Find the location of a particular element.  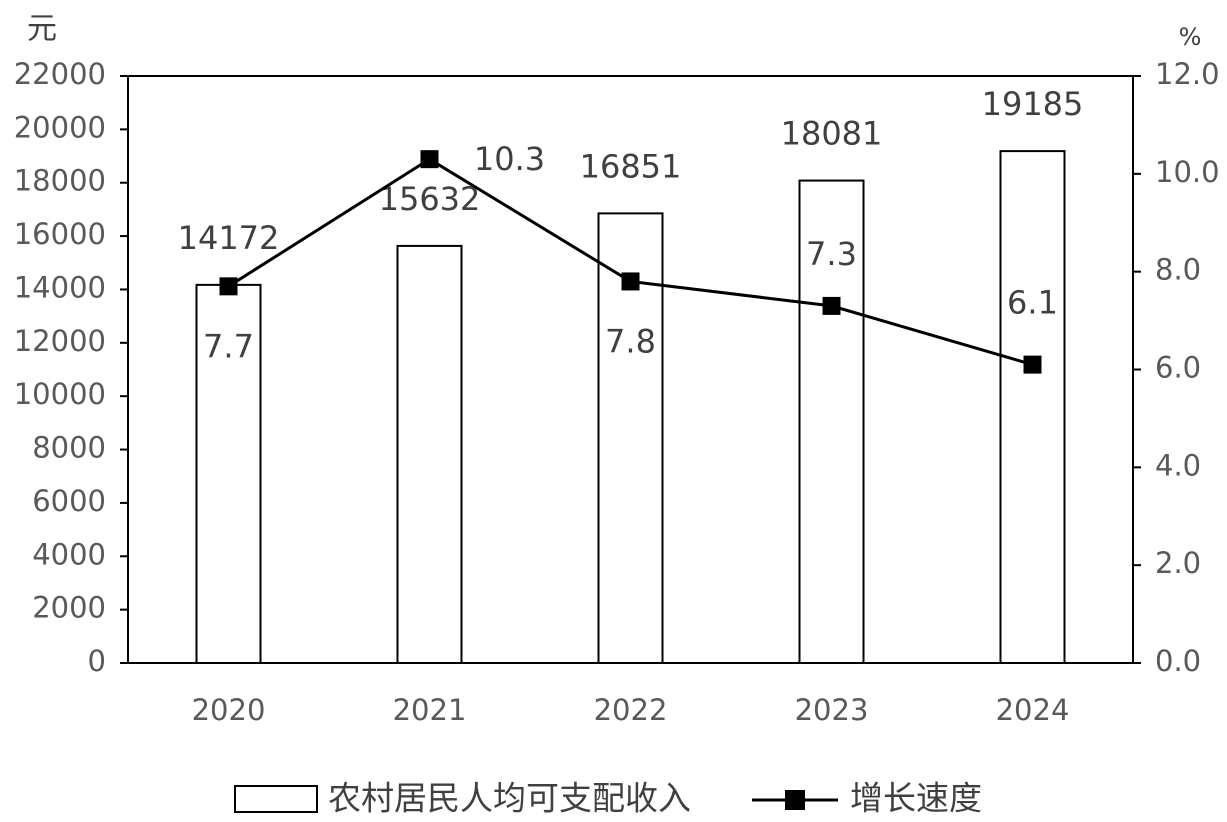

bar-value-label: 15632 is located at coordinates (430, 199).